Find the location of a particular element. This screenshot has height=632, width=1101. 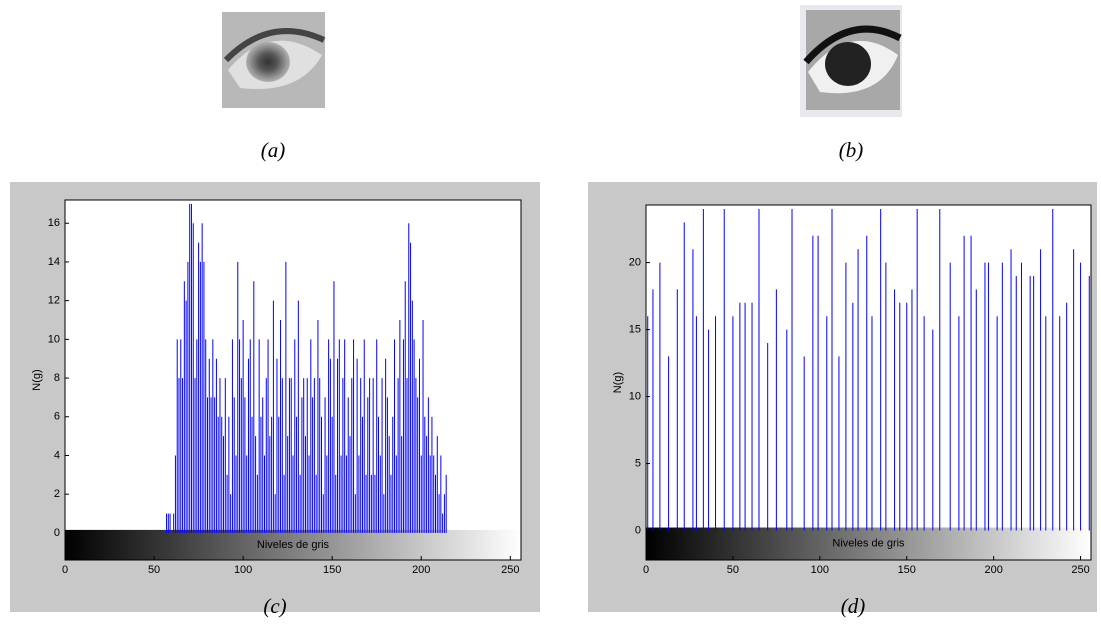

y-tick-label: 15 is located at coordinates (635, 329).